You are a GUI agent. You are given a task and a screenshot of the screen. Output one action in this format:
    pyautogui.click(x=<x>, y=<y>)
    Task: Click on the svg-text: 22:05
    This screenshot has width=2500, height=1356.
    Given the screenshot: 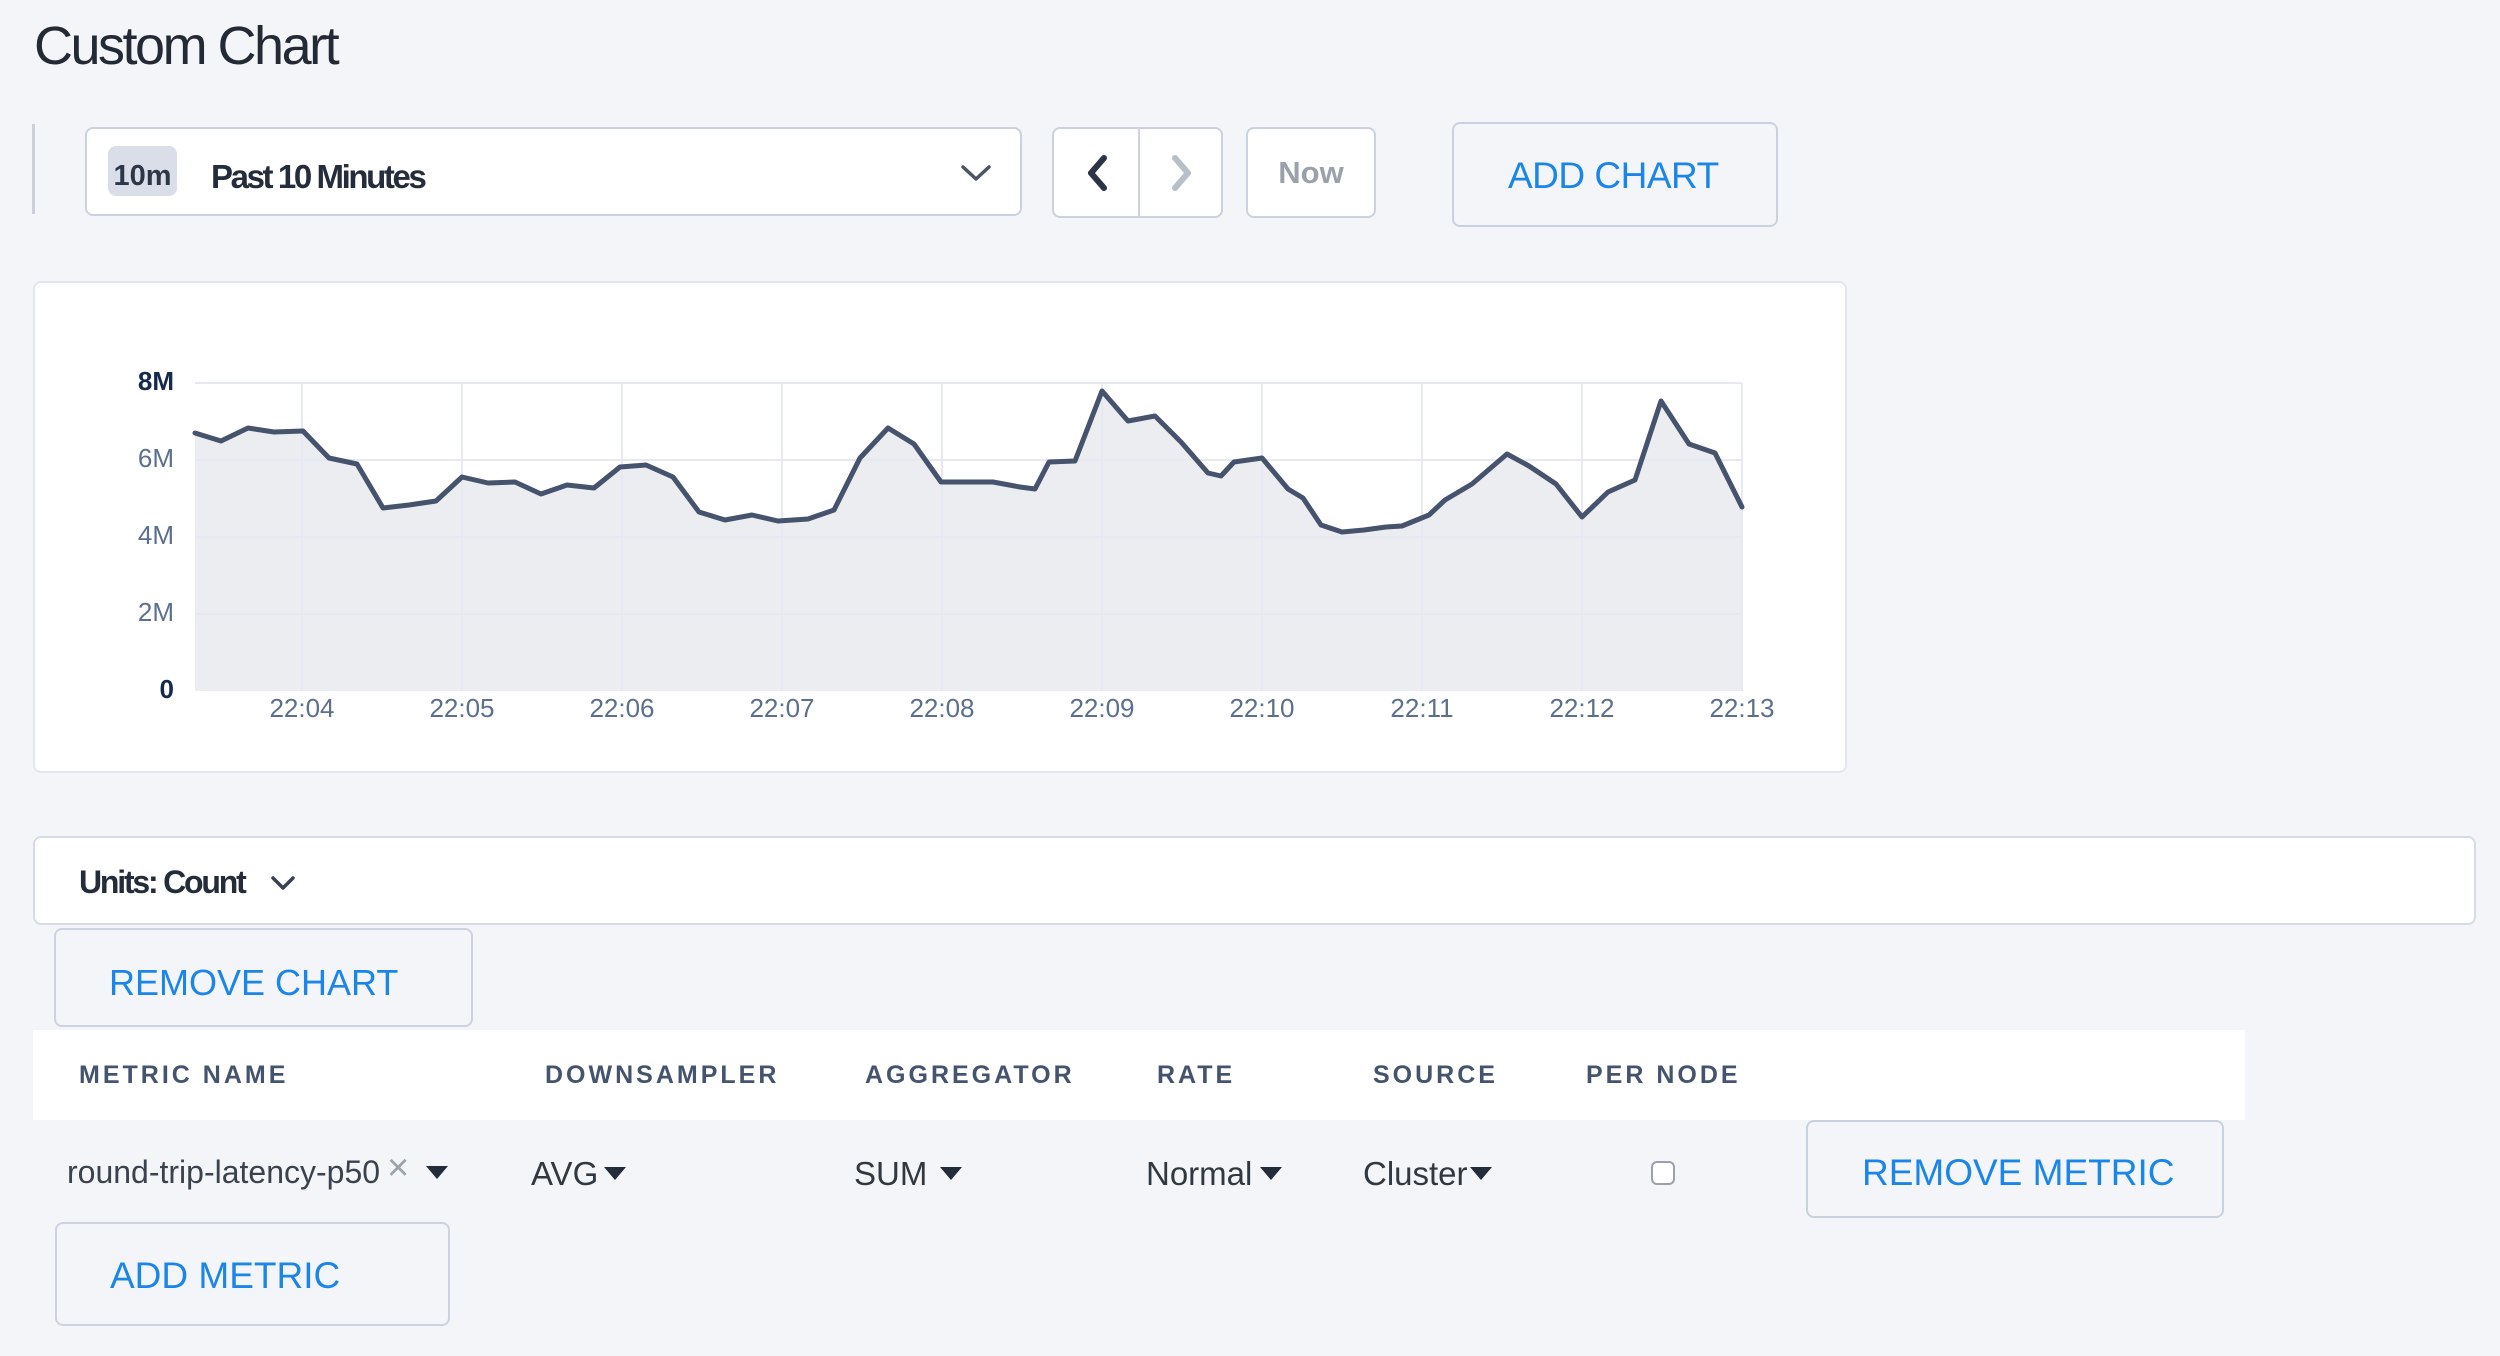 What is the action you would take?
    pyautogui.click(x=461, y=708)
    